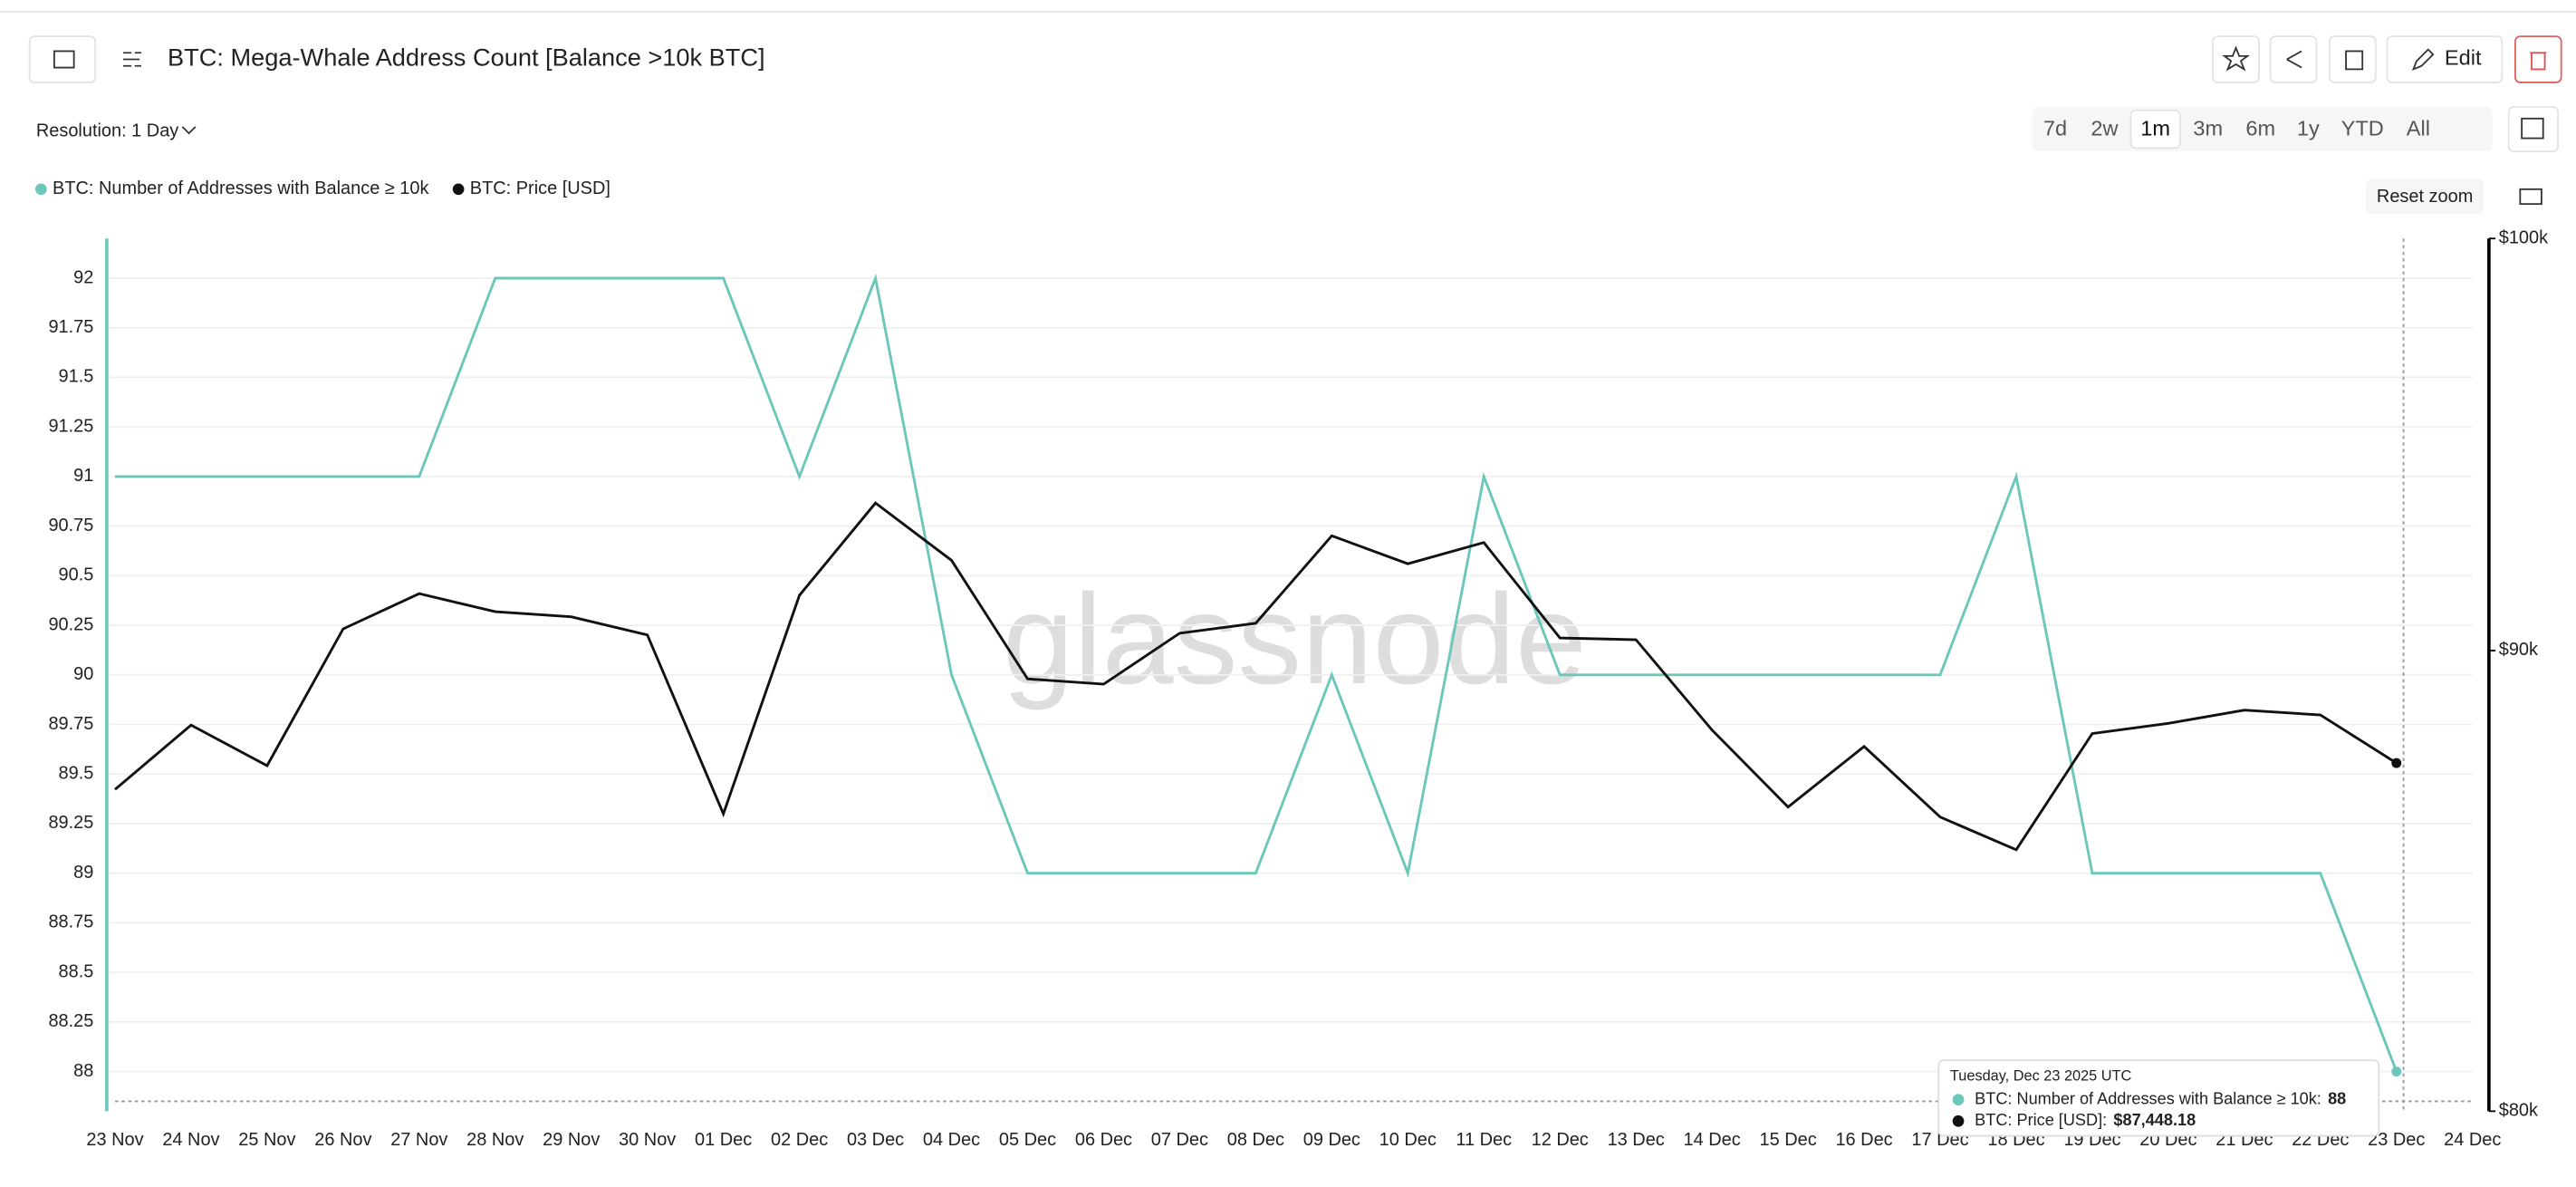 The image size is (2576, 1187). I want to click on y2-tick-label: $90k, so click(2518, 650).